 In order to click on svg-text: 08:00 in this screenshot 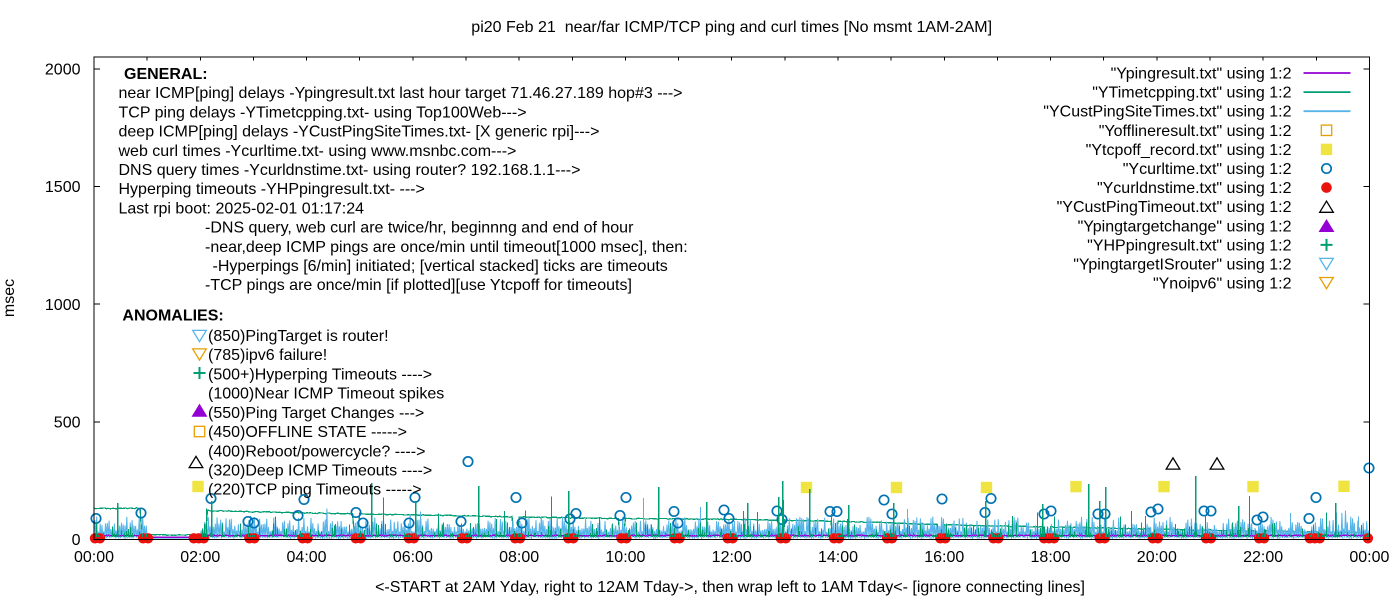, I will do `click(519, 557)`.